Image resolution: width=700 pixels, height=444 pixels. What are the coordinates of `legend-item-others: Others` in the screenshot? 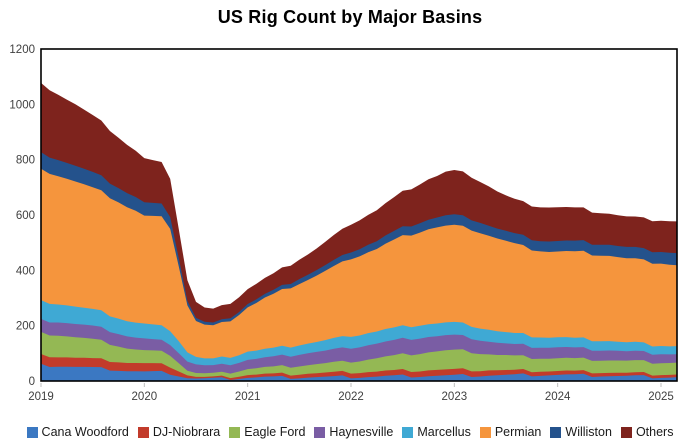 It's located at (647, 432).